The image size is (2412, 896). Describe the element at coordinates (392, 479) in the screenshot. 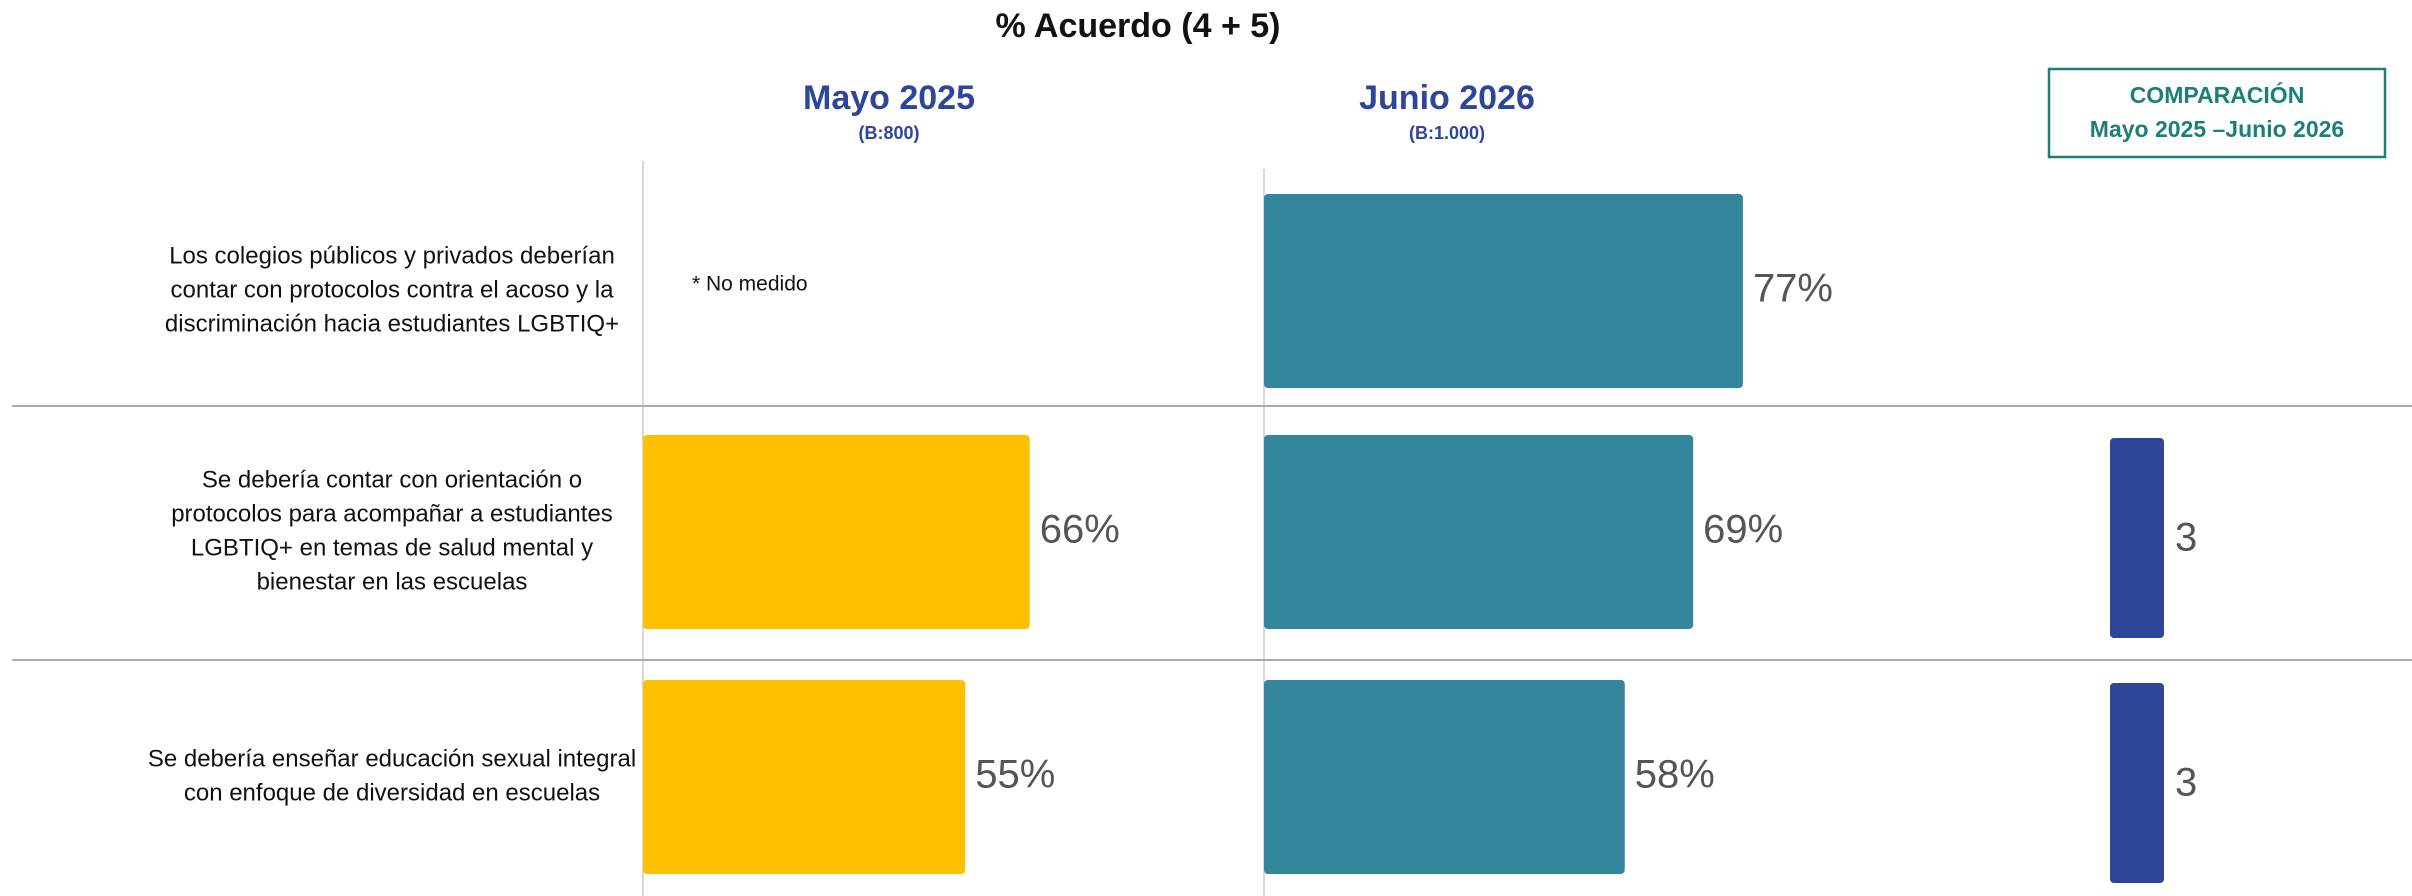

I see `row-label: Se debería contar con orientación o` at that location.